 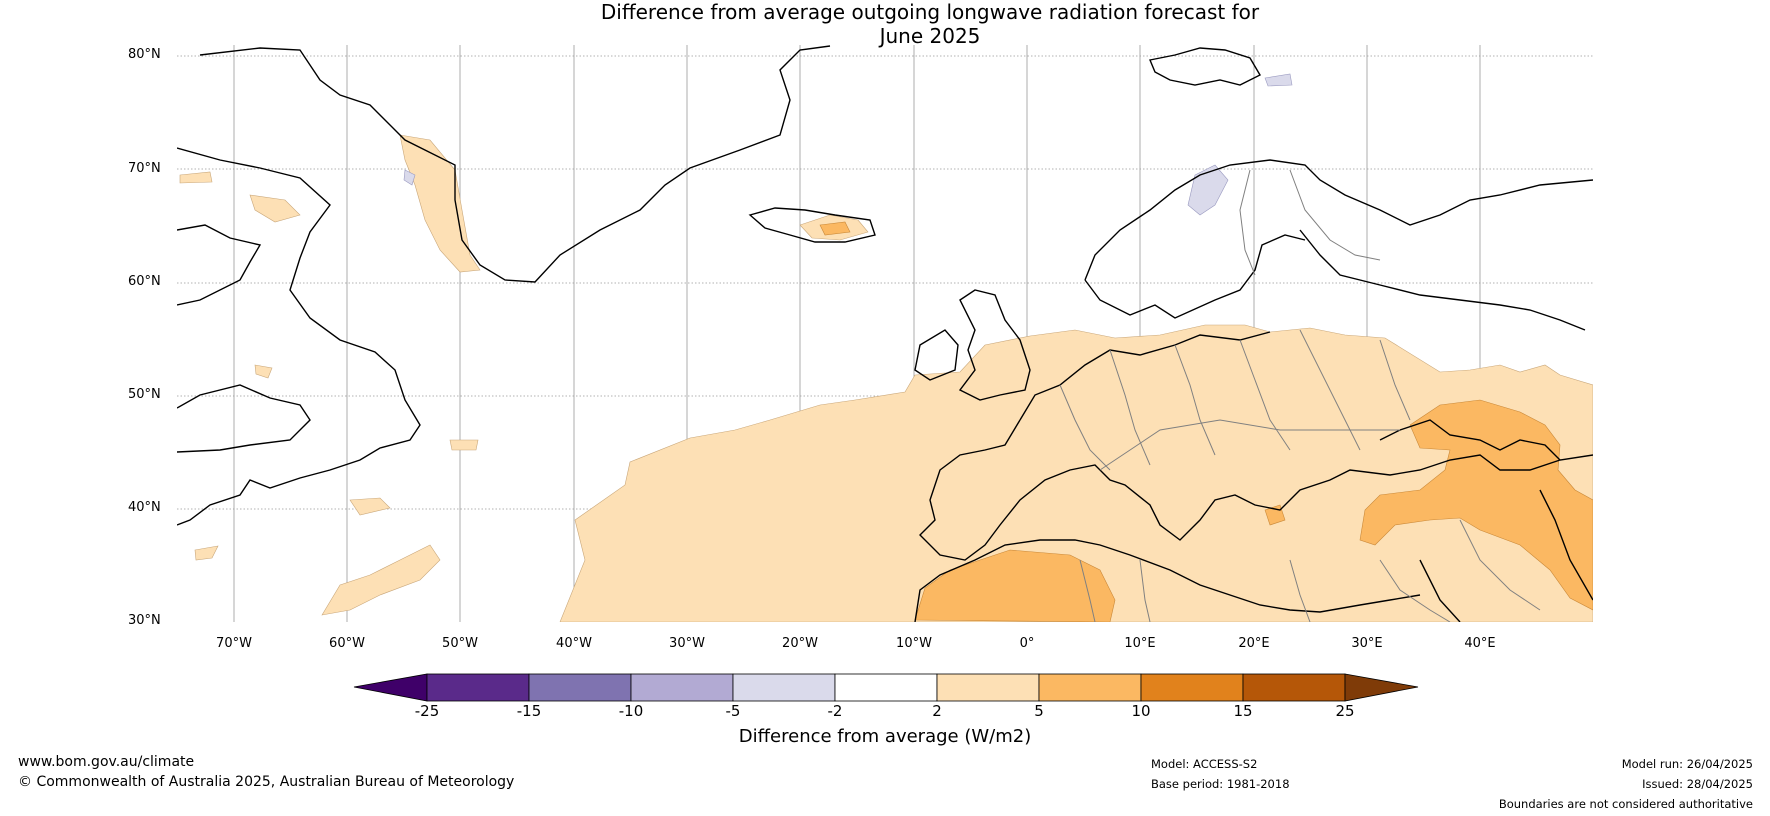 What do you see at coordinates (1254, 643) in the screenshot?
I see `lon-label: 20°E` at bounding box center [1254, 643].